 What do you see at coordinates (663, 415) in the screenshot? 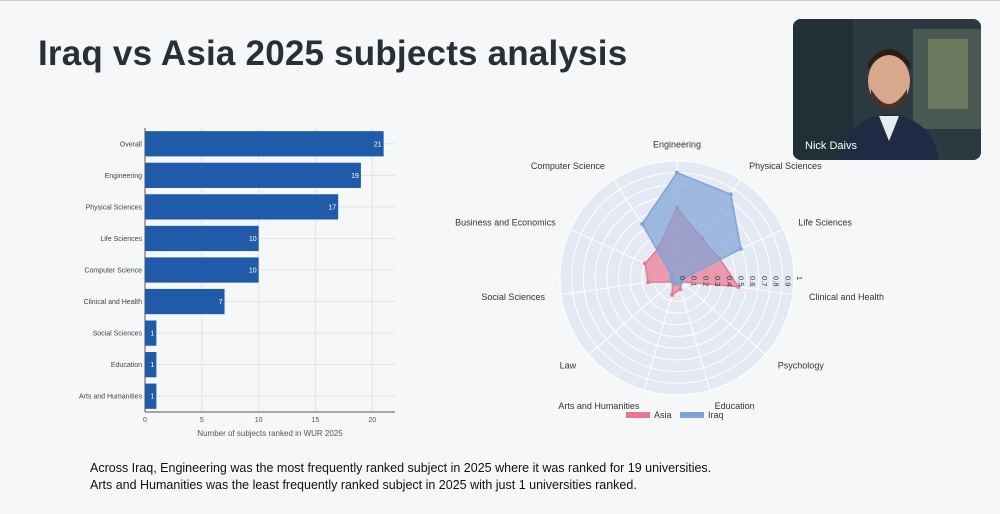
I see `legend-label-asia: Asia` at bounding box center [663, 415].